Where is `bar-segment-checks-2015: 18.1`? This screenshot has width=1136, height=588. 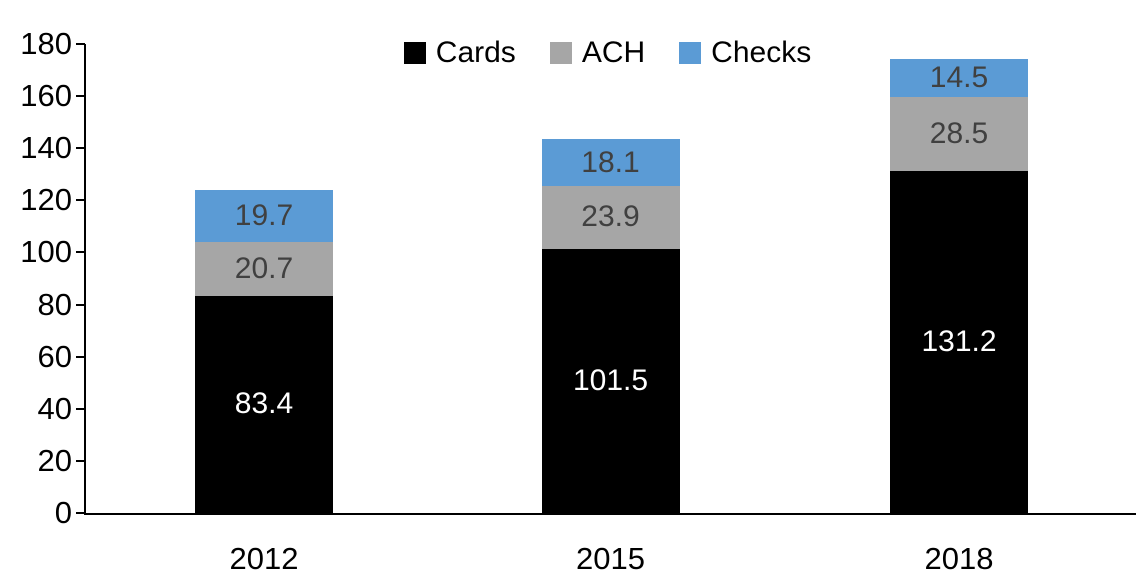
bar-segment-checks-2015: 18.1 is located at coordinates (610, 163).